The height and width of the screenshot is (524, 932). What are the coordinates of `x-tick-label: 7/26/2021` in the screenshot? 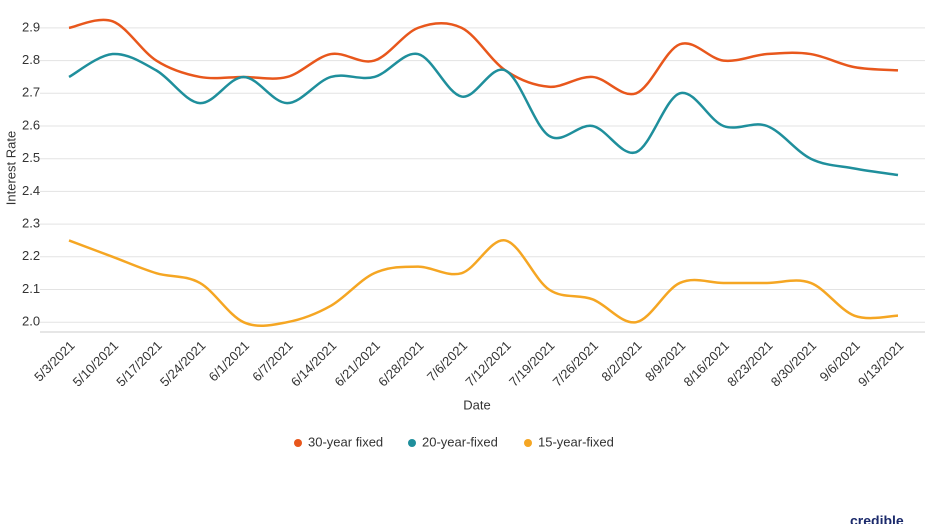 It's located at (576, 364).